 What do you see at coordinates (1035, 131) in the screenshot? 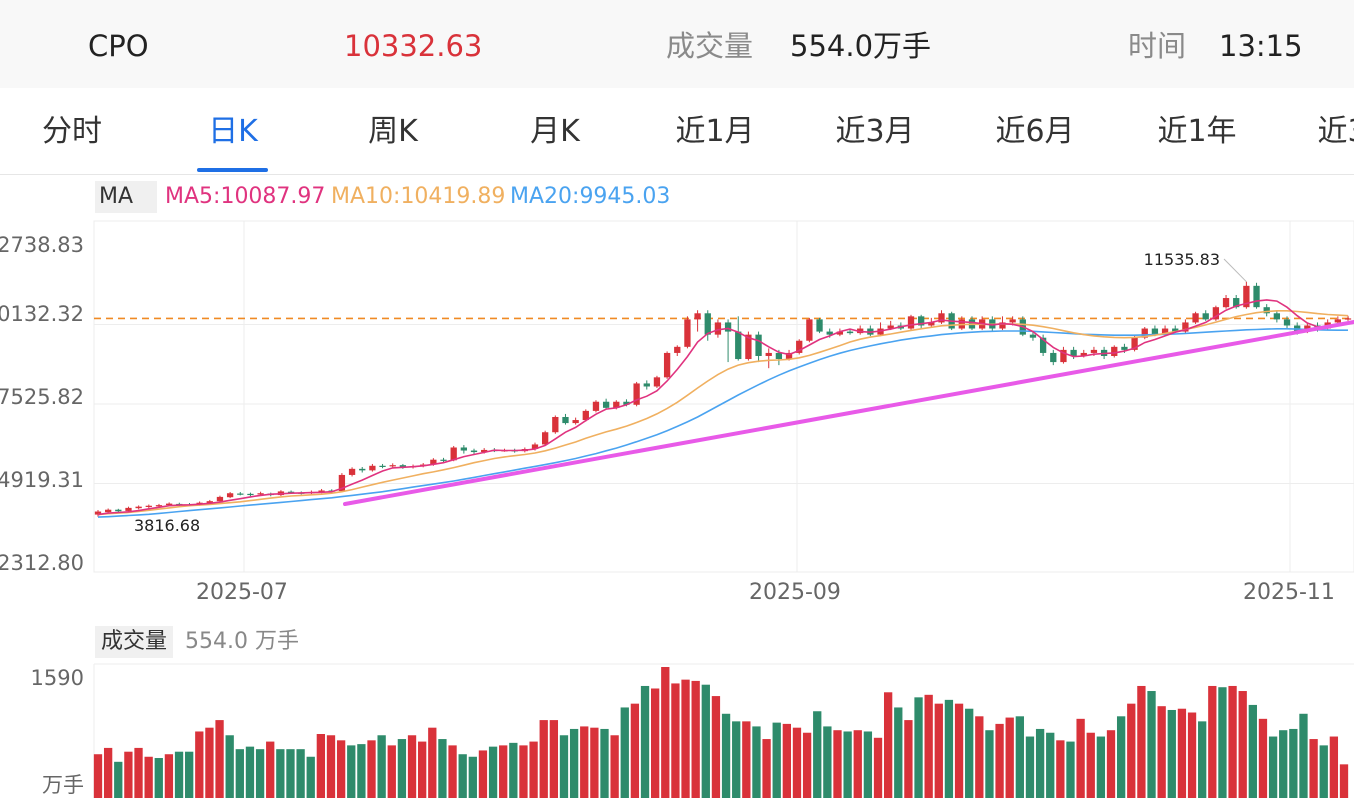
I see `tab-6-month: 近6月` at bounding box center [1035, 131].